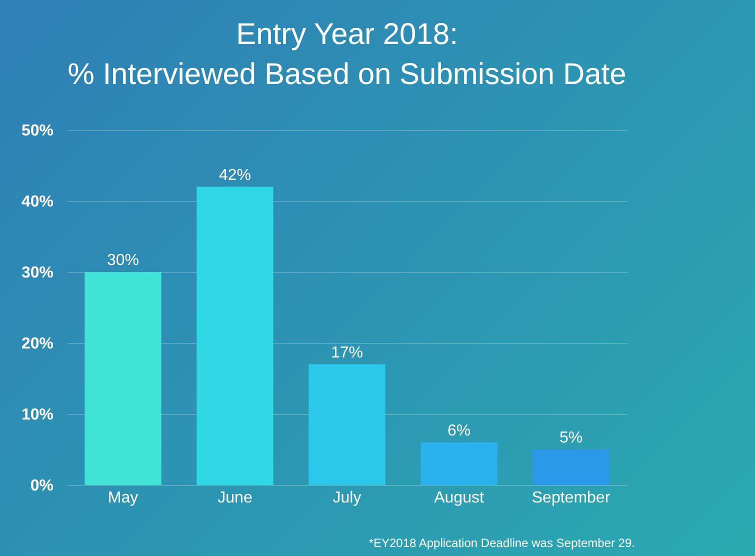 This screenshot has height=556, width=755. What do you see at coordinates (37, 131) in the screenshot?
I see `y-tick-label: 50%` at bounding box center [37, 131].